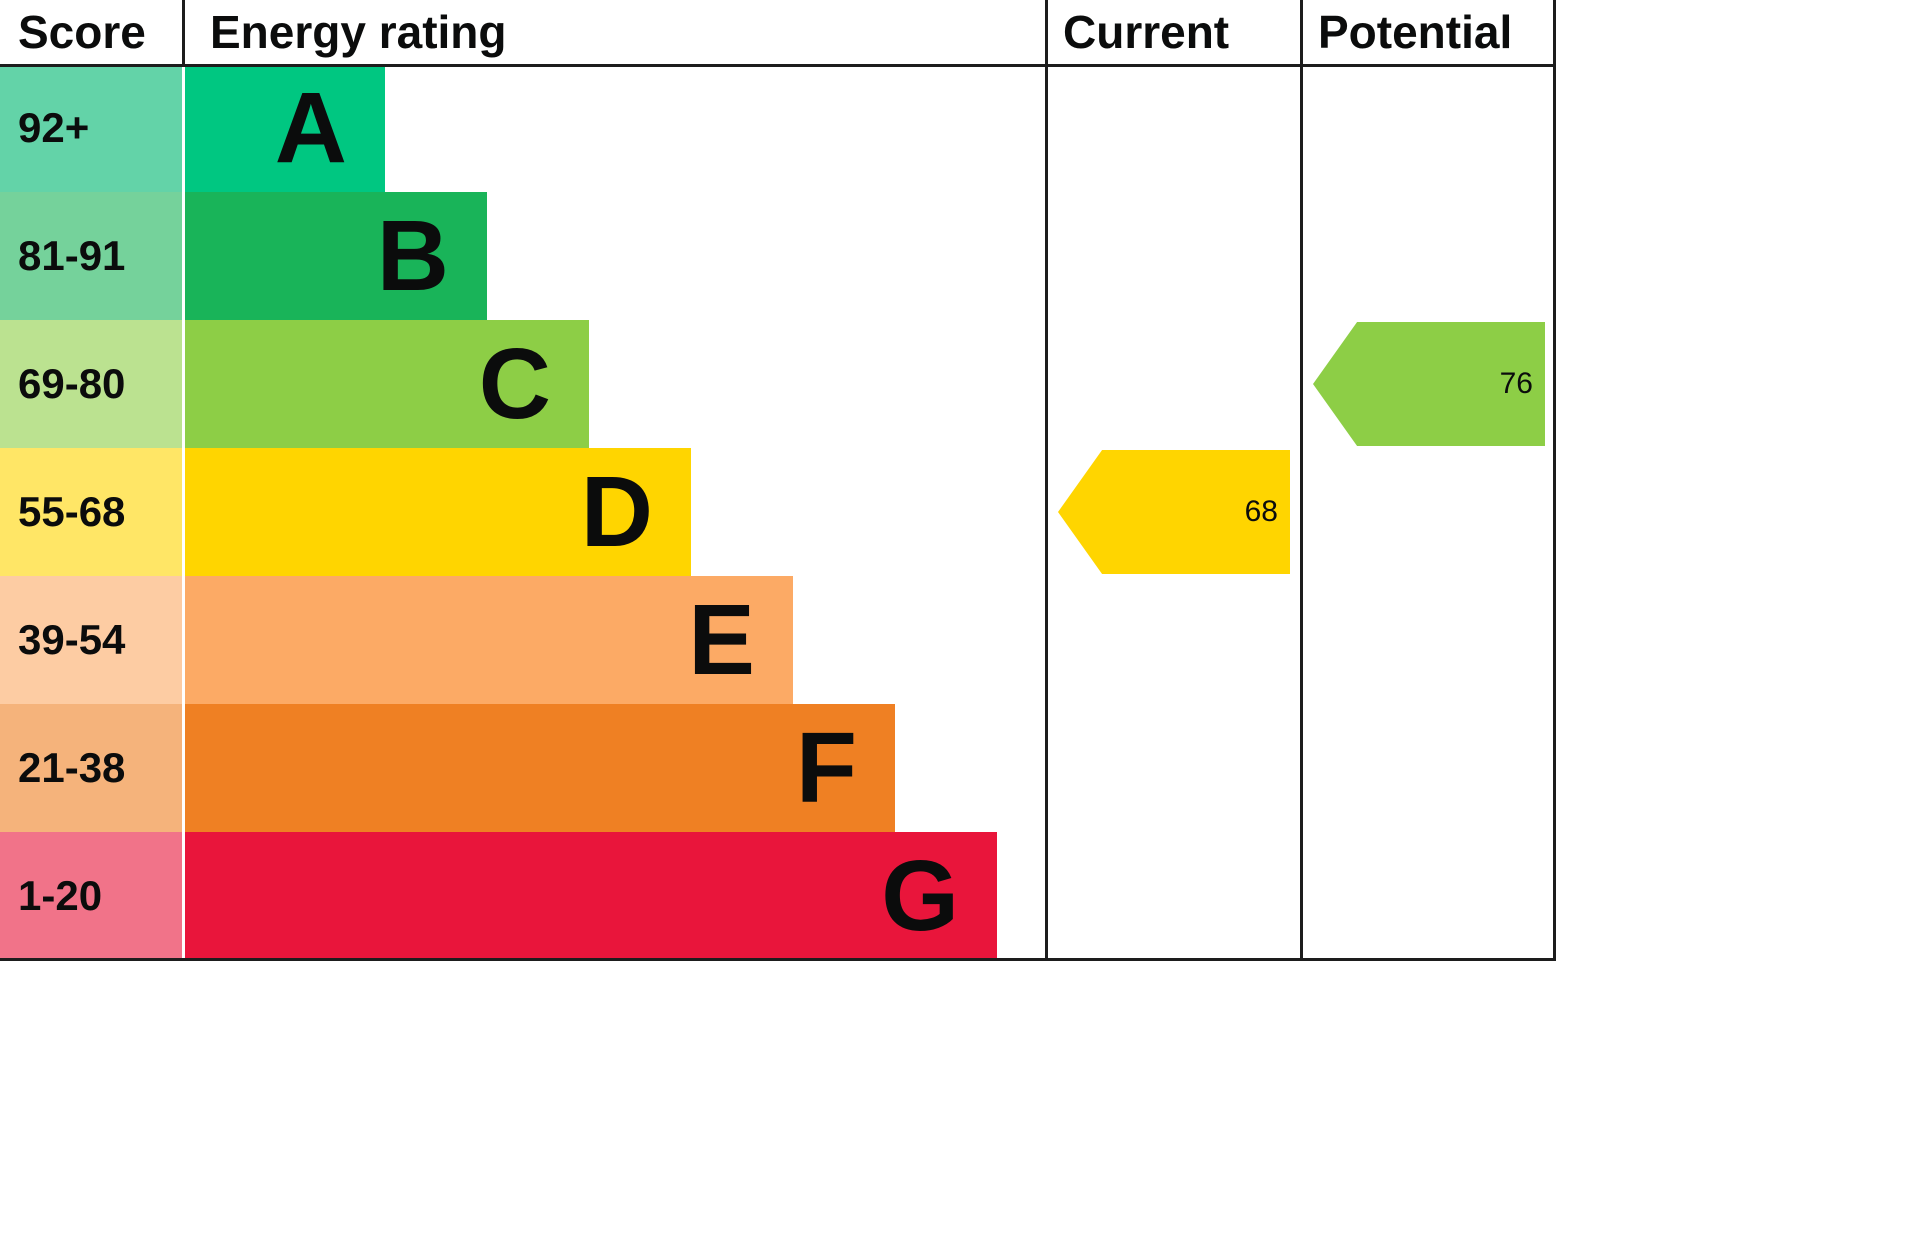 The image size is (1920, 1249). I want to click on current-column-header: Current, so click(1146, 32).